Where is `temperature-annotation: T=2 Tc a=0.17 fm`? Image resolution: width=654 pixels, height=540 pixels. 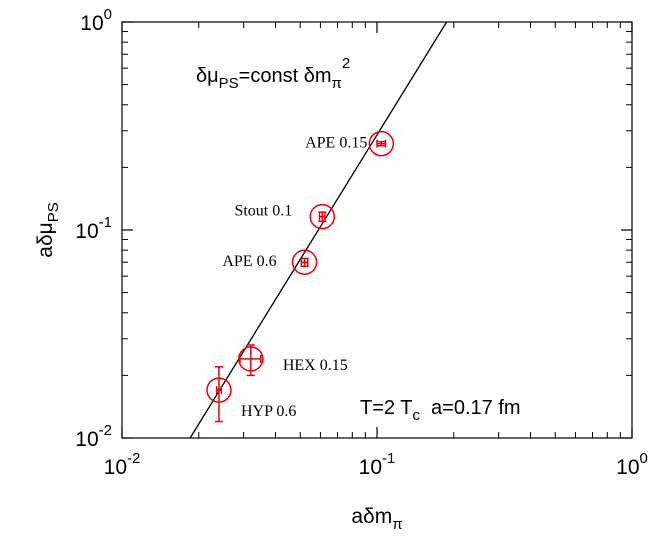
temperature-annotation: T=2 Tc a=0.17 fm is located at coordinates (440, 410).